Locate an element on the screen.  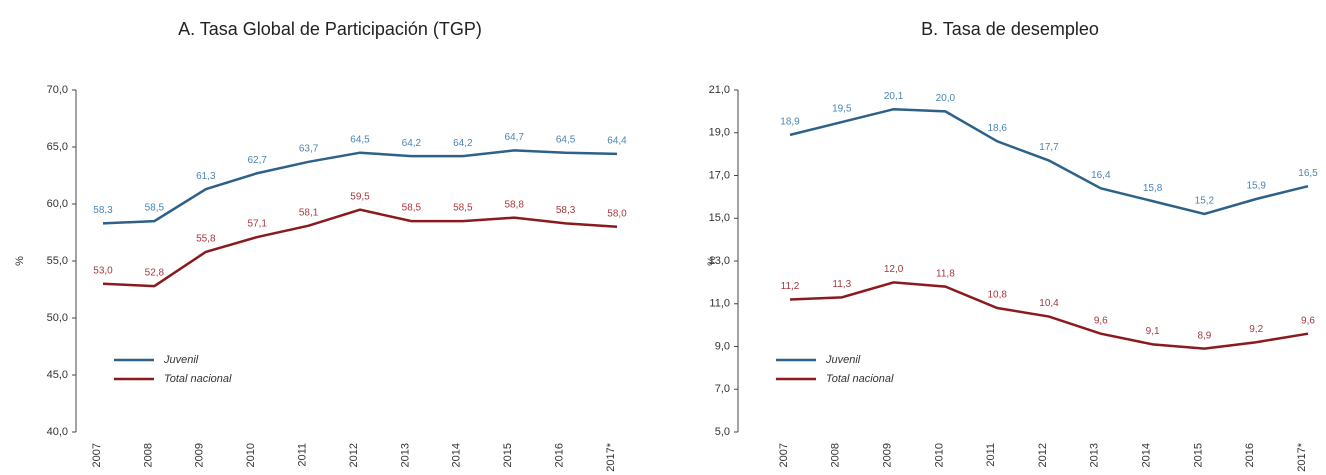
data-label: 15,8 is located at coordinates (1153, 188).